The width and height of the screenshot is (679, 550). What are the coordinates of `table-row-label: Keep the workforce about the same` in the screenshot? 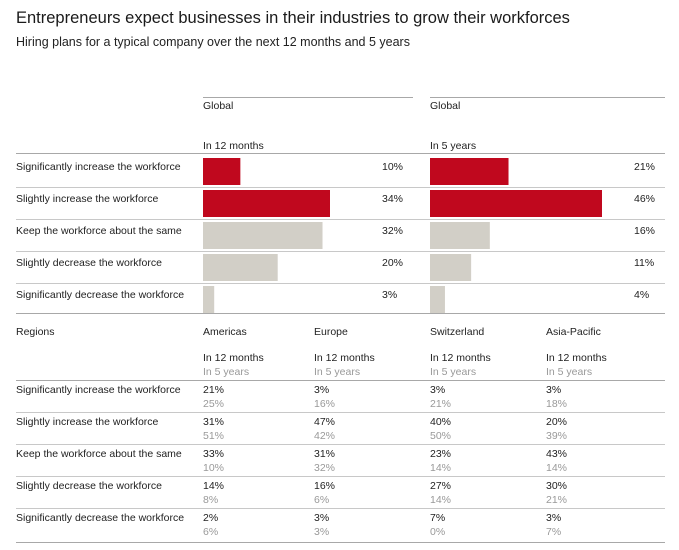 It's located at (99, 454).